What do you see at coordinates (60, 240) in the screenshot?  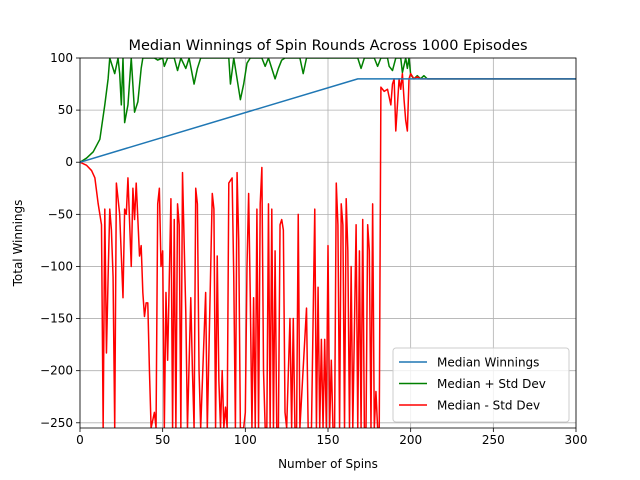 I see `y-axis-ticks: 100 50 0 −50 −100 −150 −200 −250` at bounding box center [60, 240].